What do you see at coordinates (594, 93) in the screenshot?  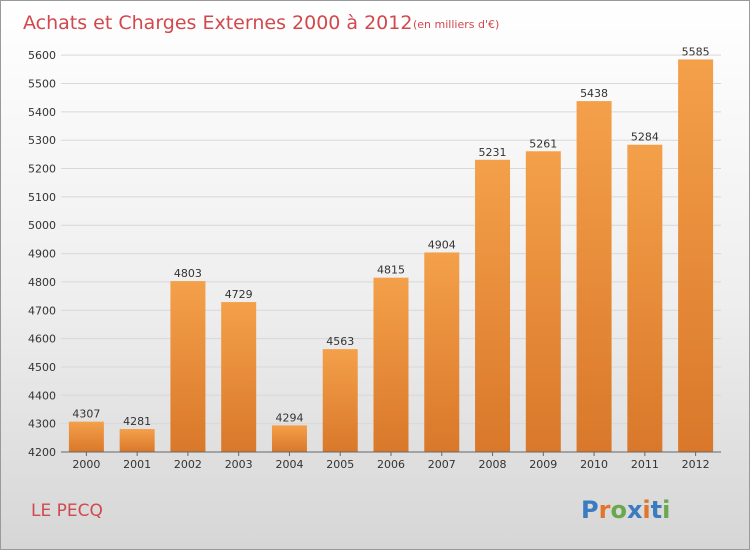 I see `data-label-2010: 5438` at bounding box center [594, 93].